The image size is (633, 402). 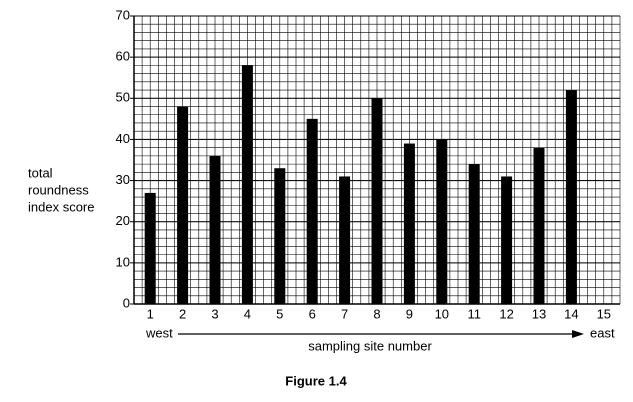 What do you see at coordinates (506, 313) in the screenshot?
I see `x-tick-label: 12` at bounding box center [506, 313].